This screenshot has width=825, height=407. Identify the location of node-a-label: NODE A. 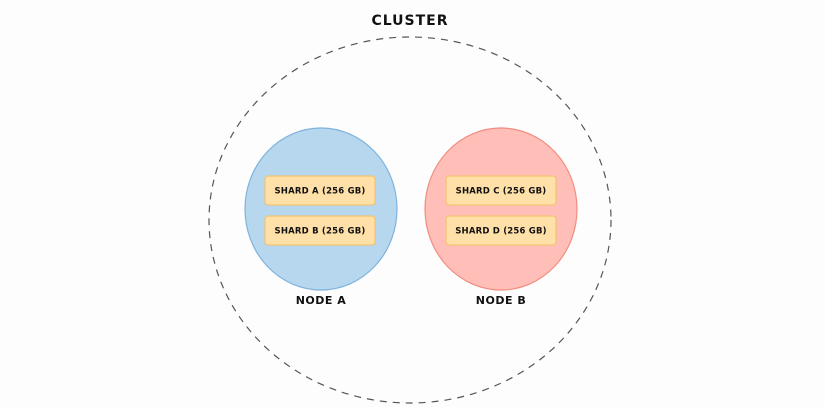
(321, 300).